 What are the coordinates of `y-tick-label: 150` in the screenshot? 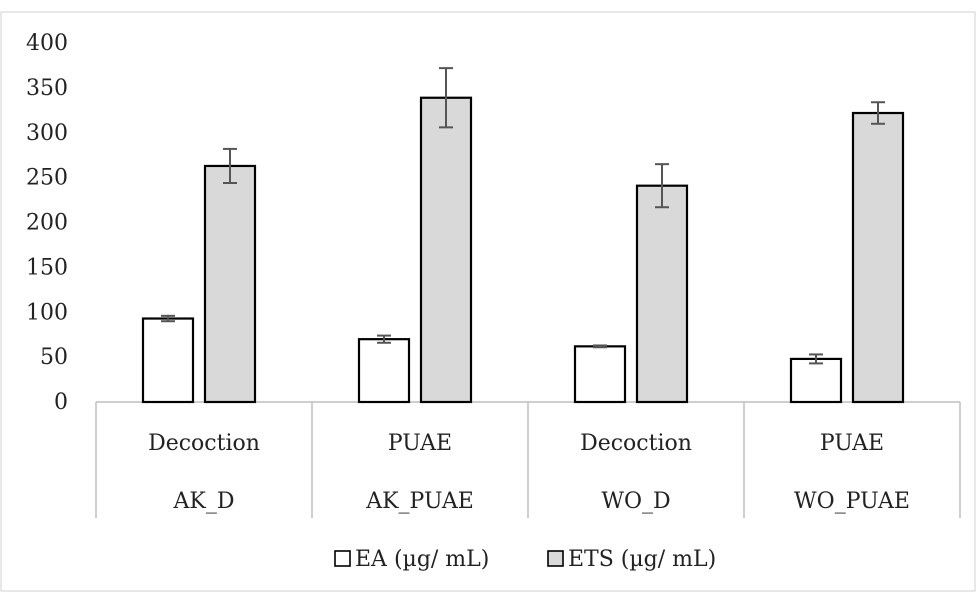 It's located at (47, 267).